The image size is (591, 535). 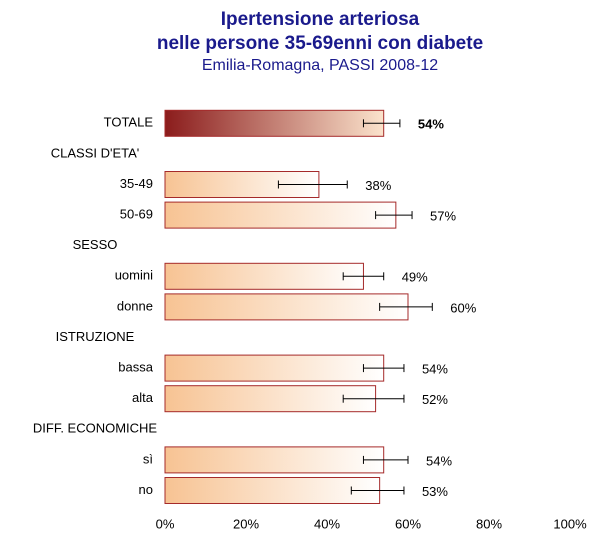 What do you see at coordinates (134, 275) in the screenshot?
I see `category-label: uomini` at bounding box center [134, 275].